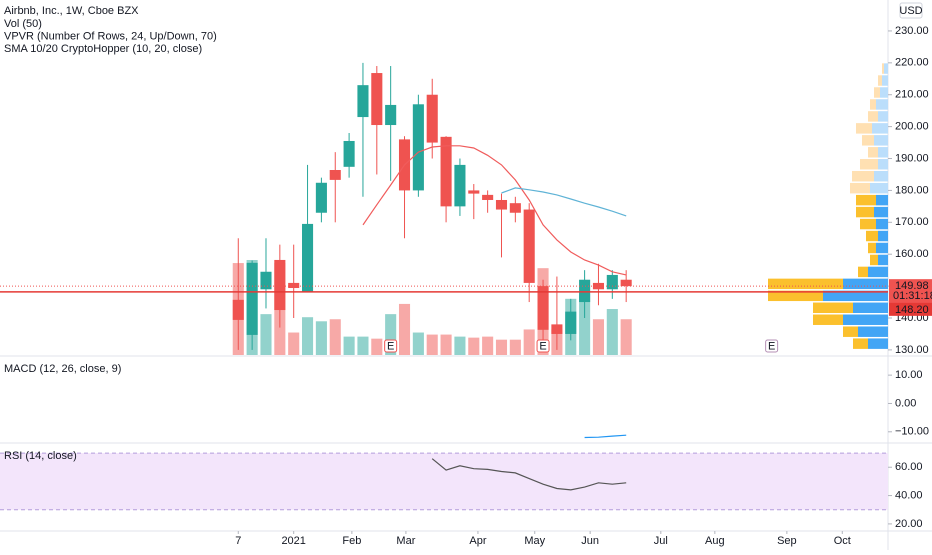 This screenshot has height=555, width=932. I want to click on currency-label: USD, so click(910, 11).